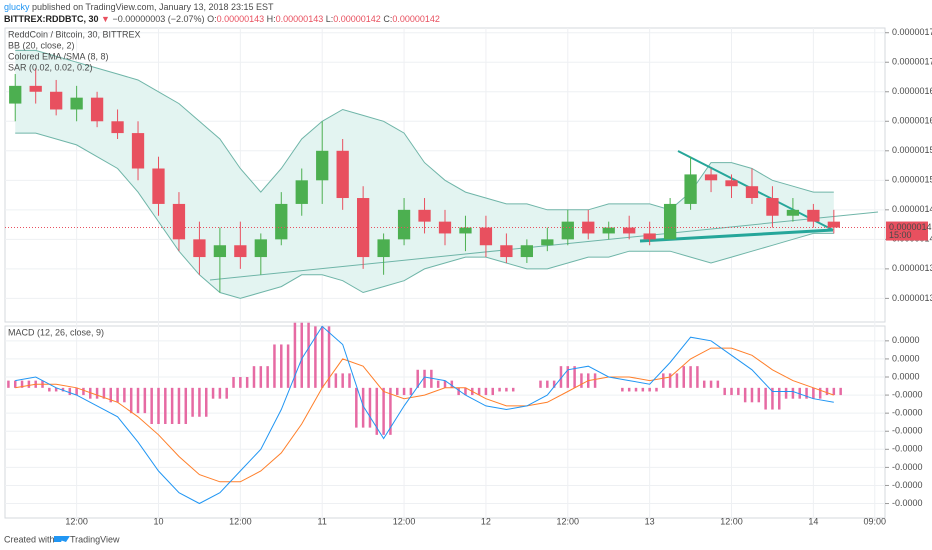 The width and height of the screenshot is (932, 550). What do you see at coordinates (271, 19) in the screenshot?
I see `h-label: H:` at bounding box center [271, 19].